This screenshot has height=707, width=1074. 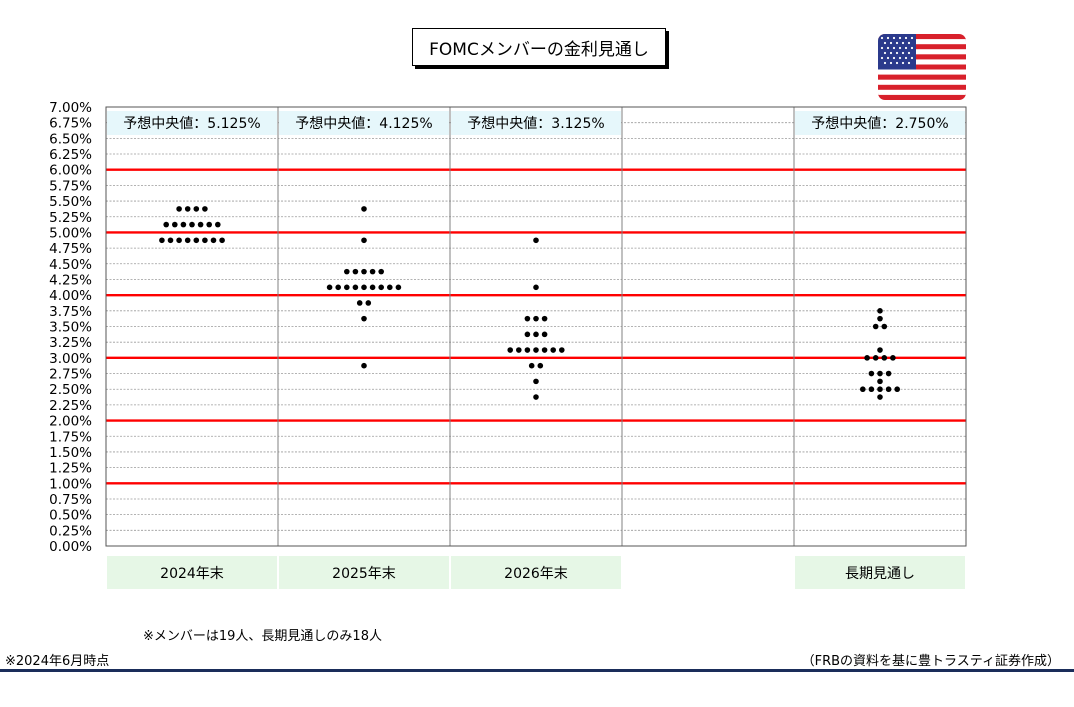 I want to click on y-tick-label: 0.50%, so click(x=70, y=516).